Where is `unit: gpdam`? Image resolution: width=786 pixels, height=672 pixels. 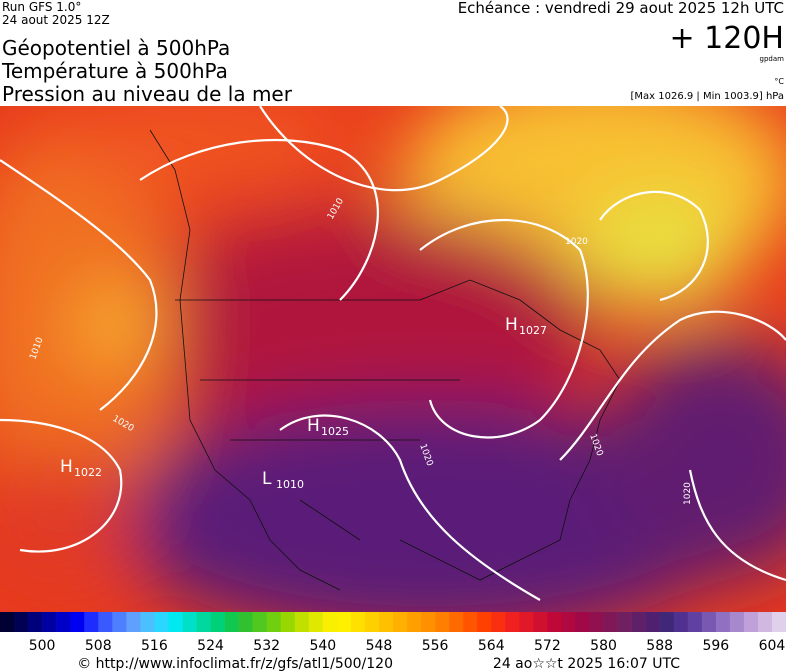
unit: gpdam is located at coordinates (772, 59).